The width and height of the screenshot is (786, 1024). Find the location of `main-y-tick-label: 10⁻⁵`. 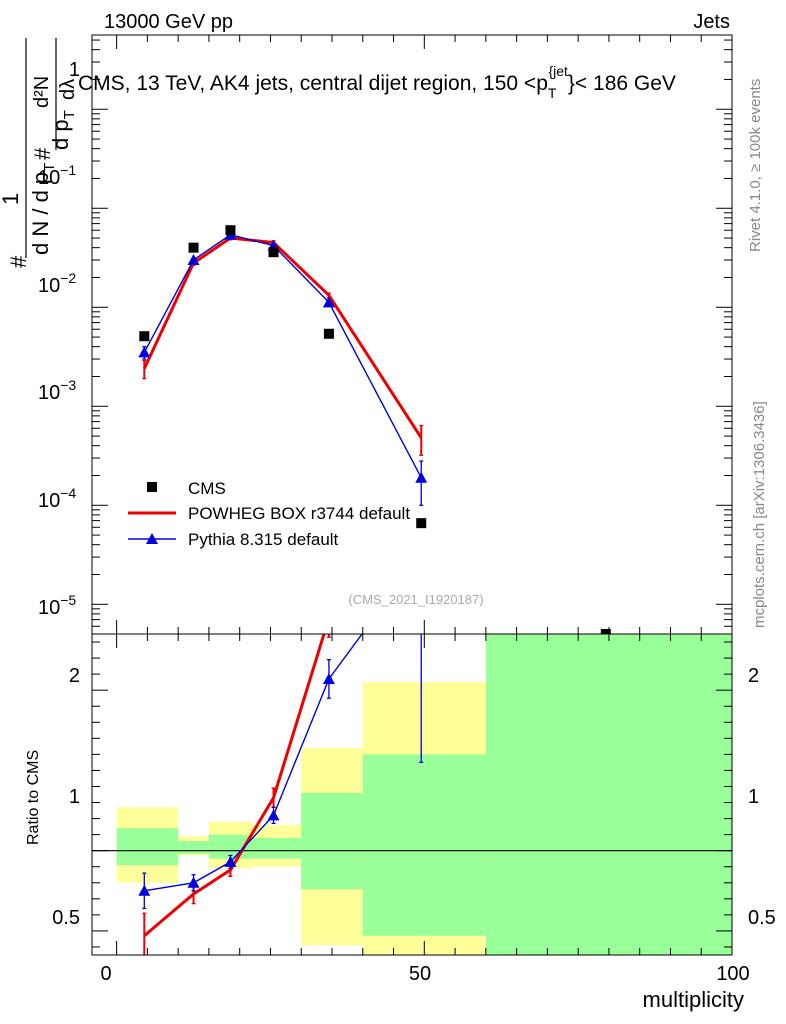

main-y-tick-label: 10⁻⁵ is located at coordinates (57, 605).